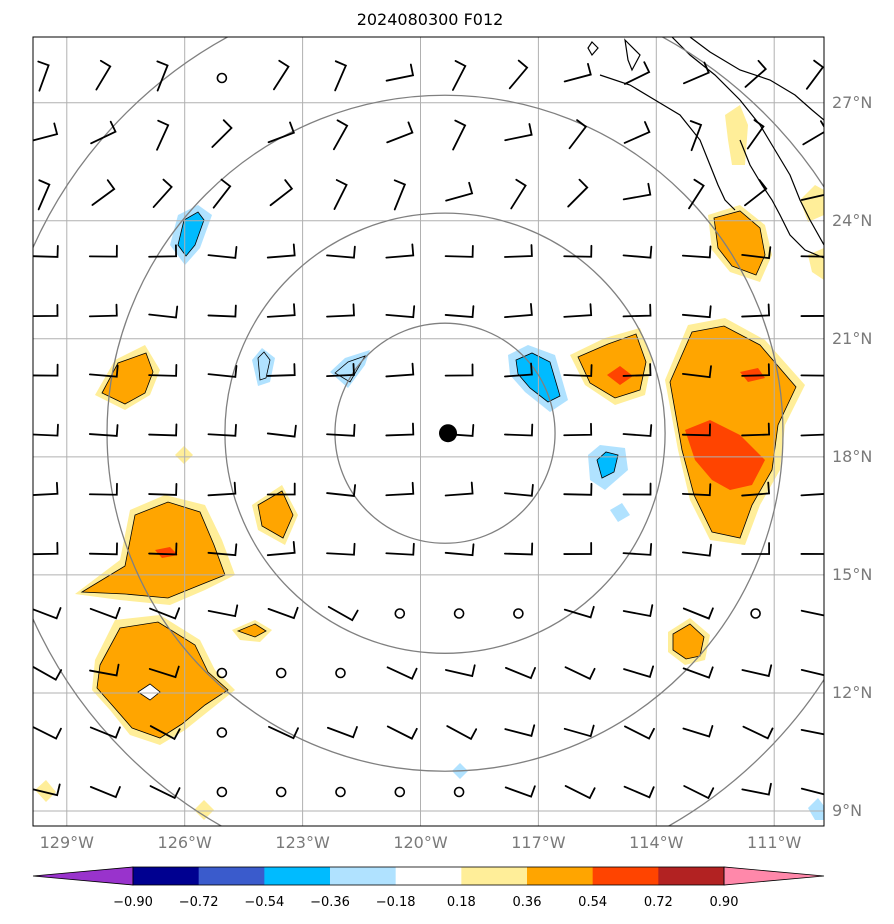 The image size is (894, 924). What do you see at coordinates (774, 876) in the screenshot?
I see `colorbar-high-extend` at bounding box center [774, 876].